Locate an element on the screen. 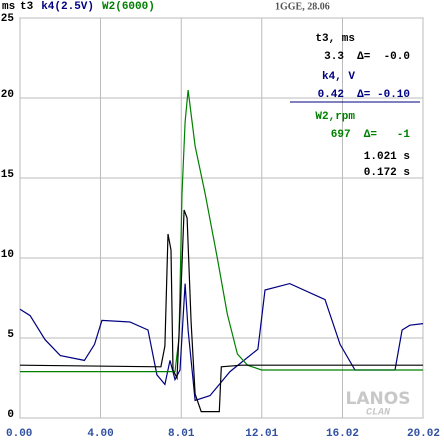  legend-entry: t3 is located at coordinates (27, 7).